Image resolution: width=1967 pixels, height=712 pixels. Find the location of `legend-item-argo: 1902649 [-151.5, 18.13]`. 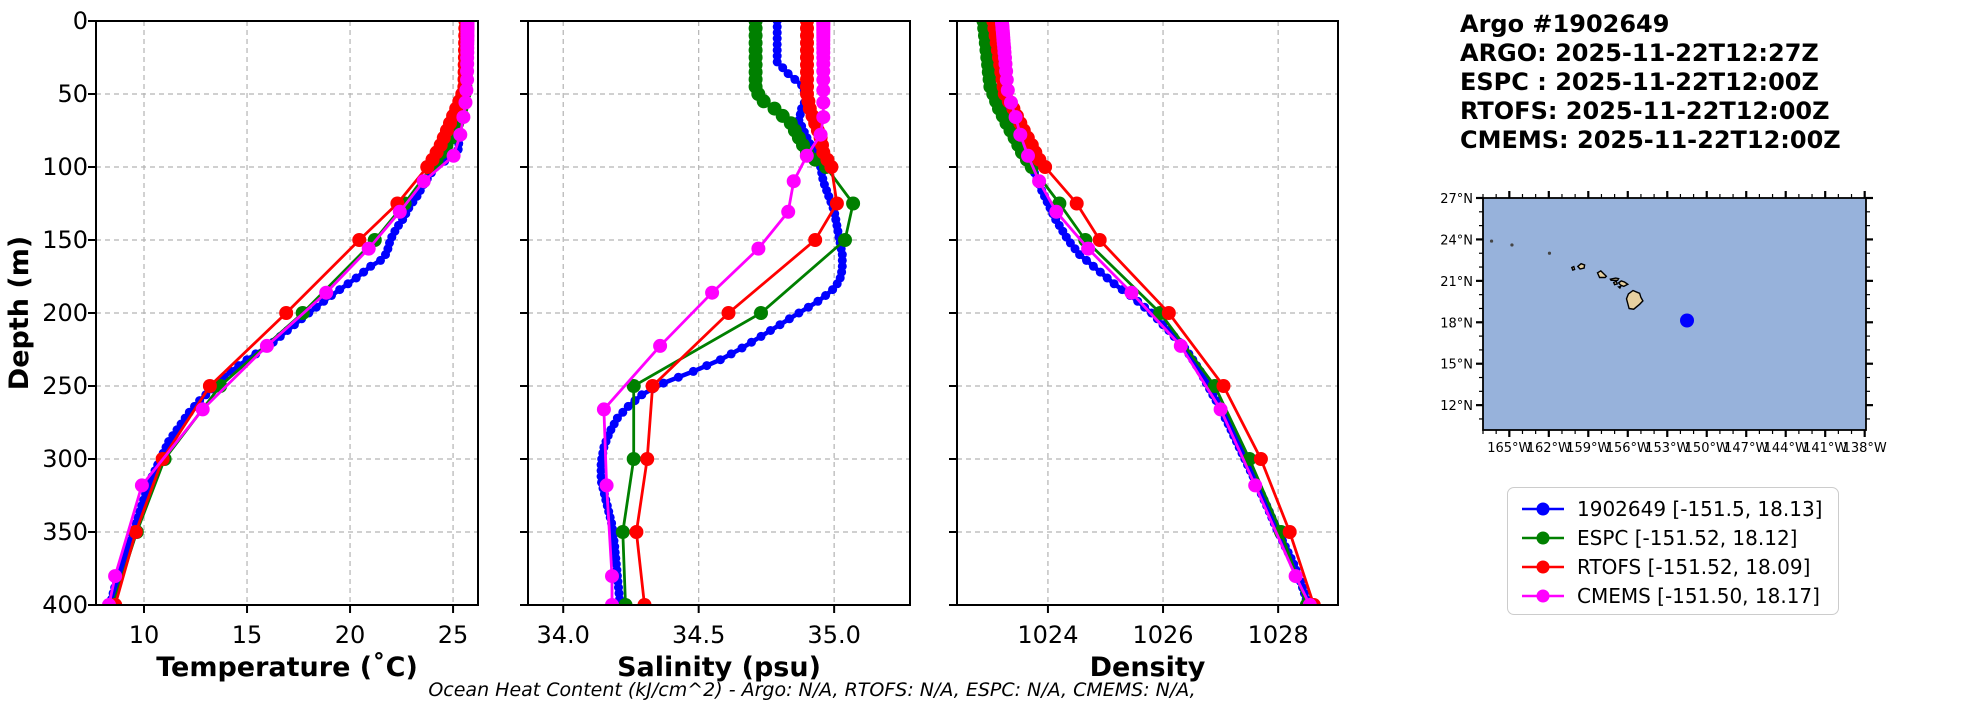

legend-item-argo: 1902649 [-151.5, 18.13] is located at coordinates (1679, 508).